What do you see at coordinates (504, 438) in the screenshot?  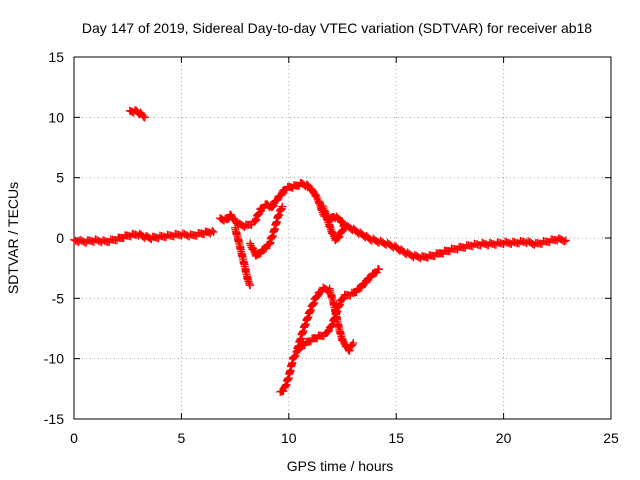 I see `x-tick-label: 20` at bounding box center [504, 438].